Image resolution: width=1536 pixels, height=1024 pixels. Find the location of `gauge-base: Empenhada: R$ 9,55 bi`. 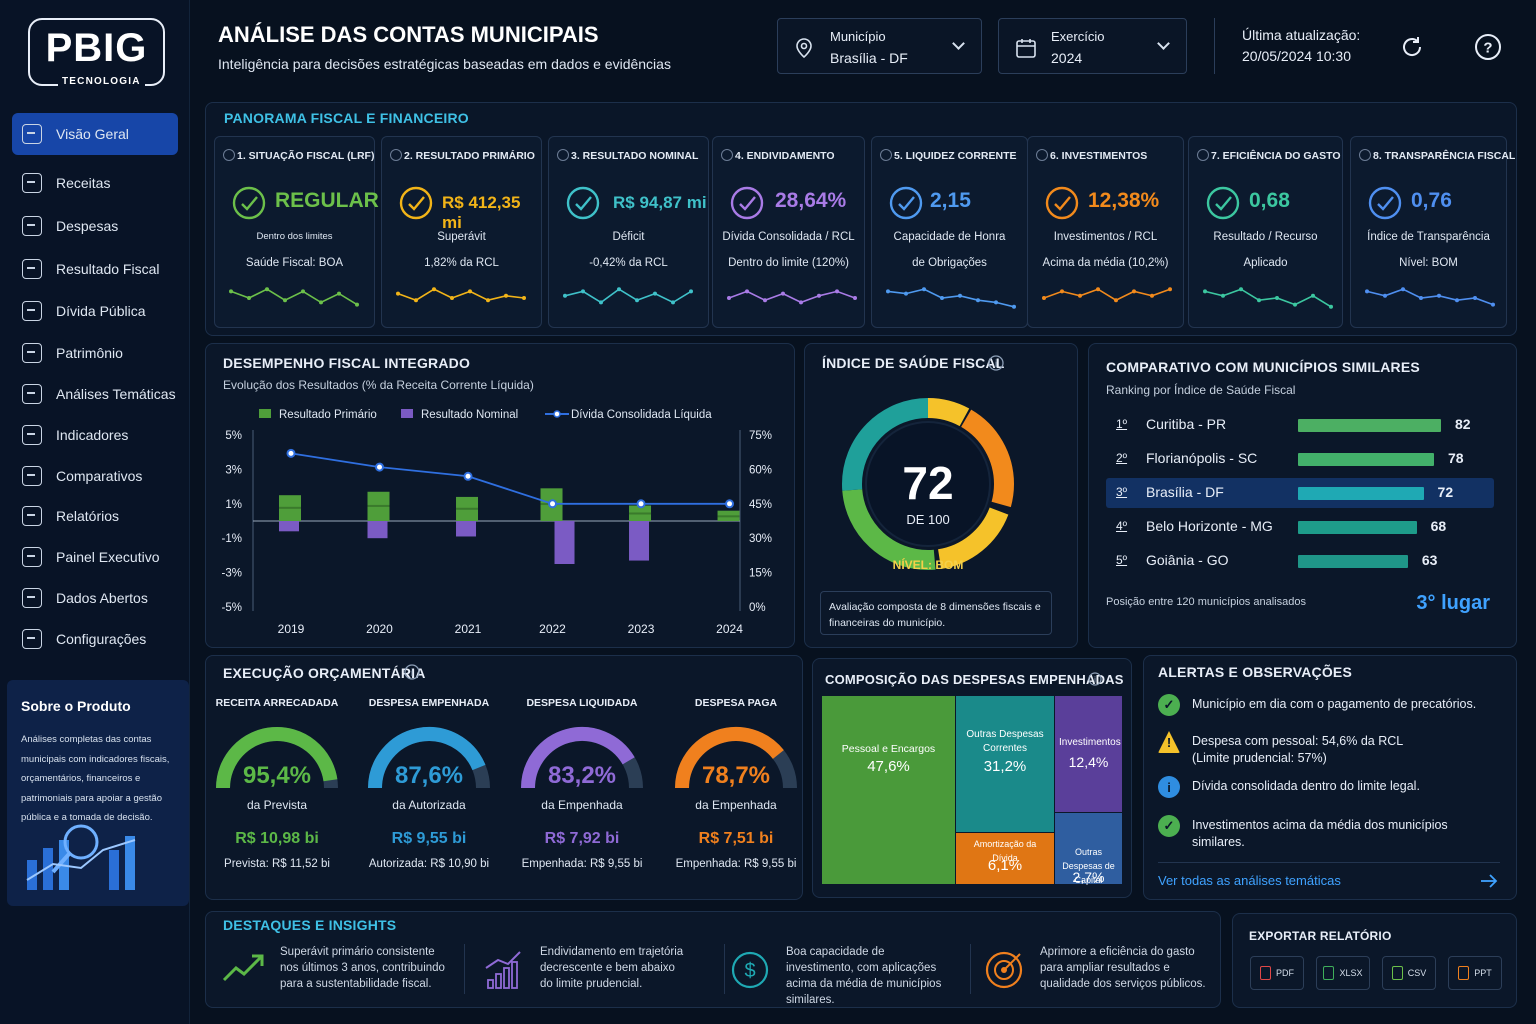

gauge-base: Empenhada: R$ 9,55 bi is located at coordinates (736, 864).